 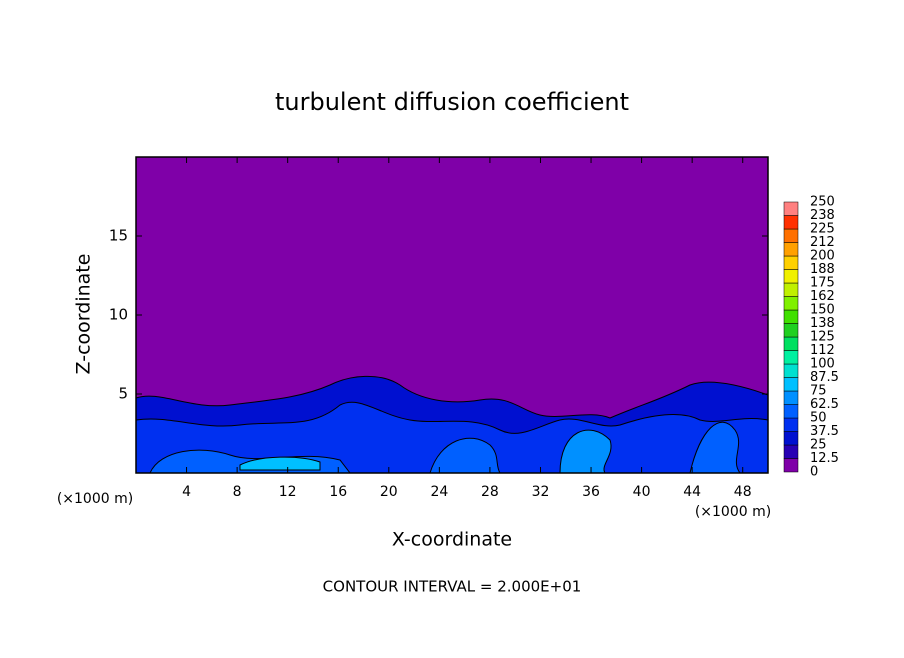 What do you see at coordinates (822, 364) in the screenshot?
I see `colorbar-label: 100` at bounding box center [822, 364].